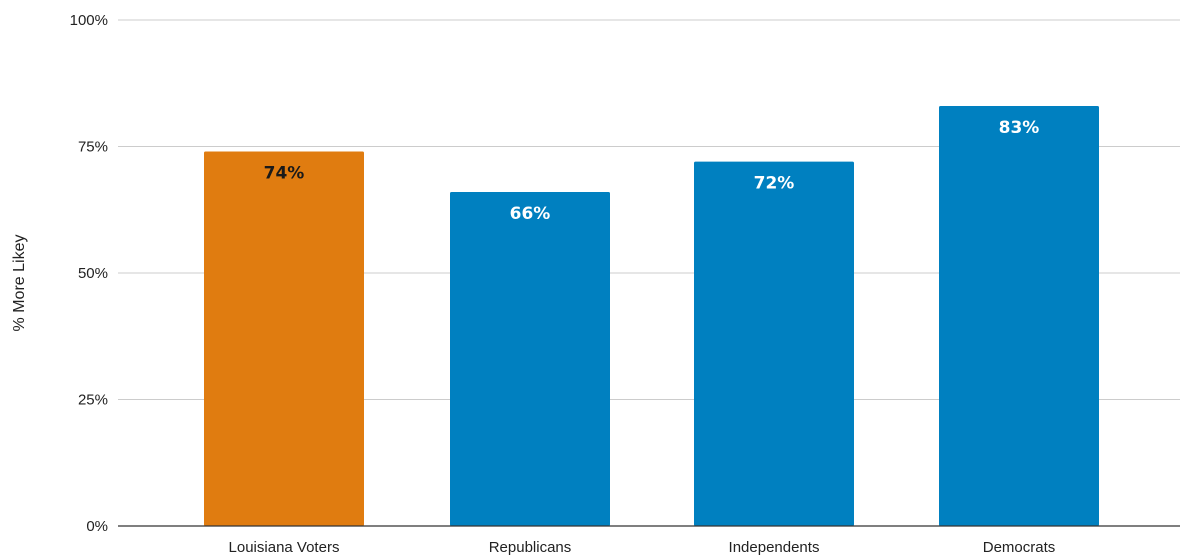  I want to click on y-axis-title: % More Likey, so click(19, 283).